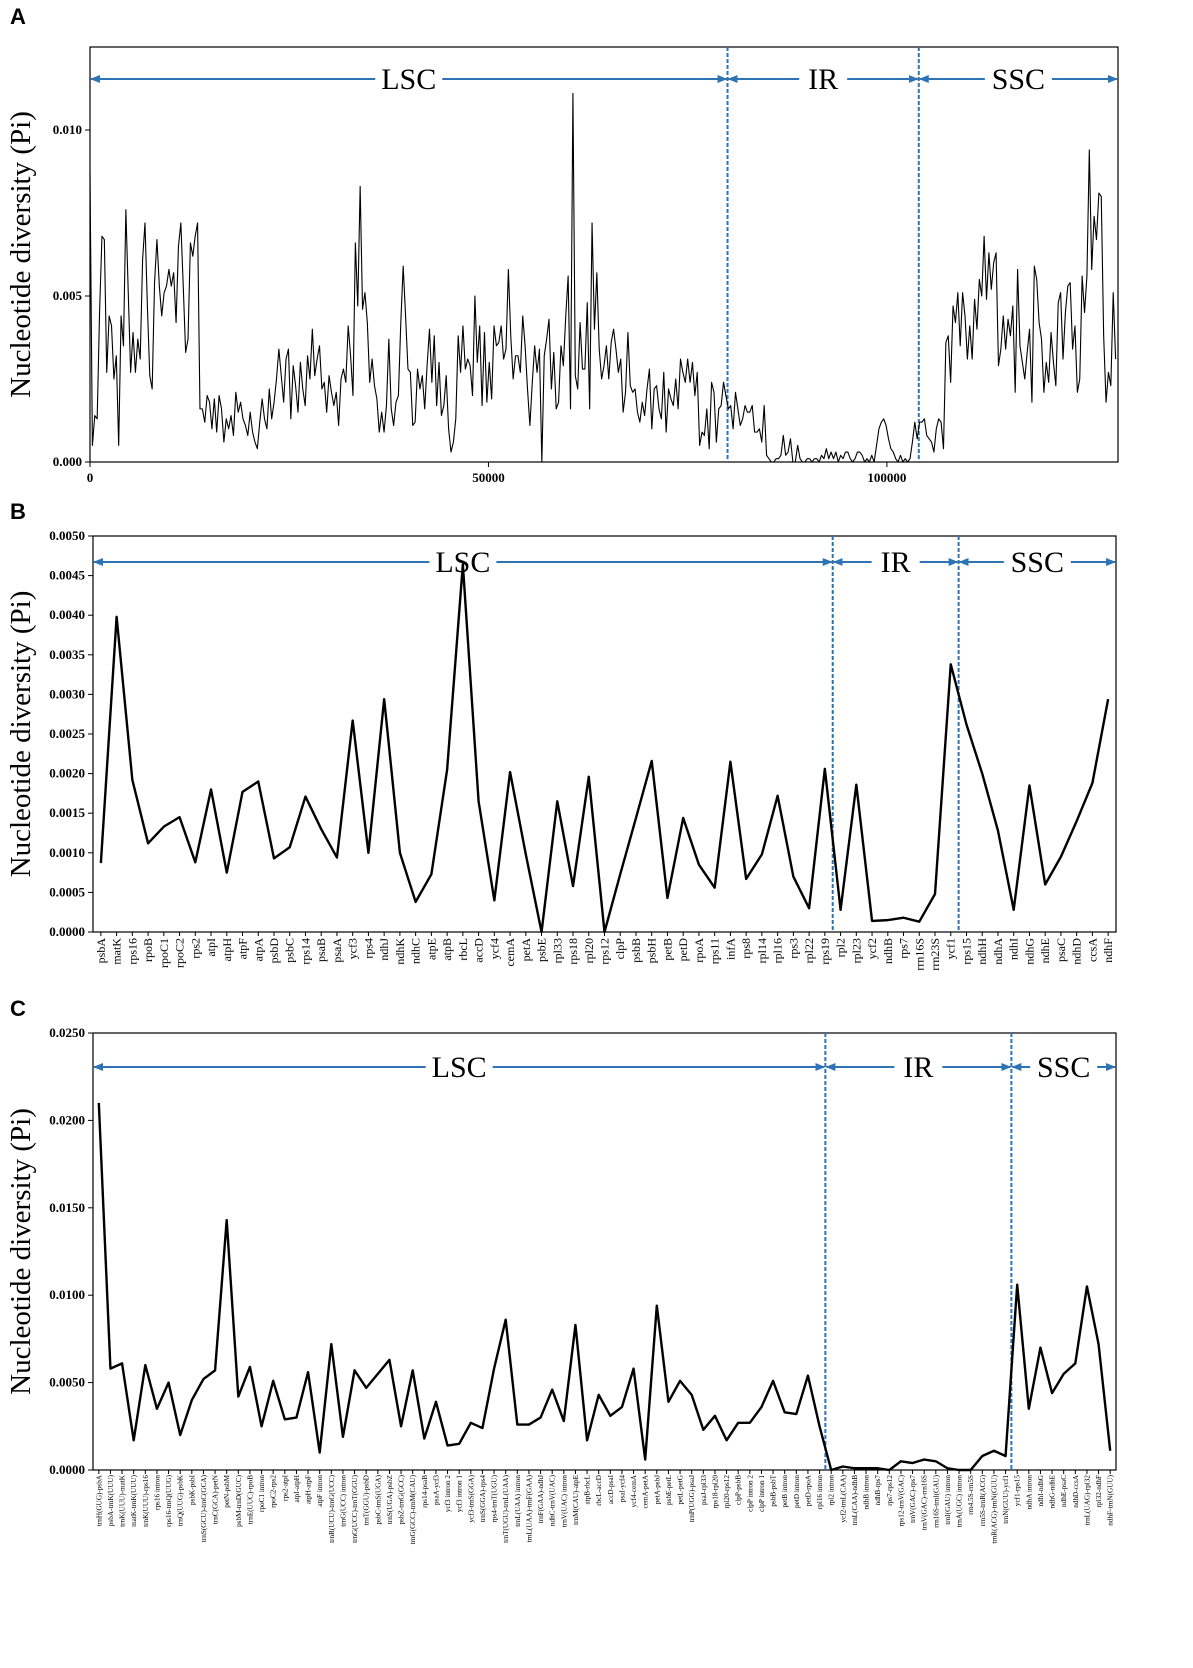  I want to click on category-label: rrn16S-trnI(GAU), so click(936, 1500).